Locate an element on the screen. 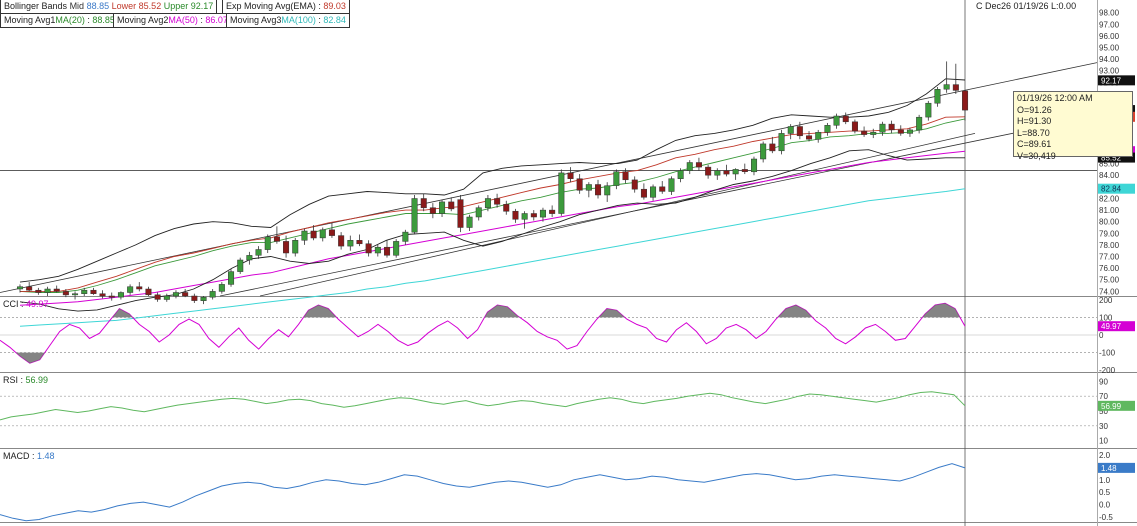 The height and width of the screenshot is (526, 1137). price-tick-label: 76.00 is located at coordinates (1109, 268).